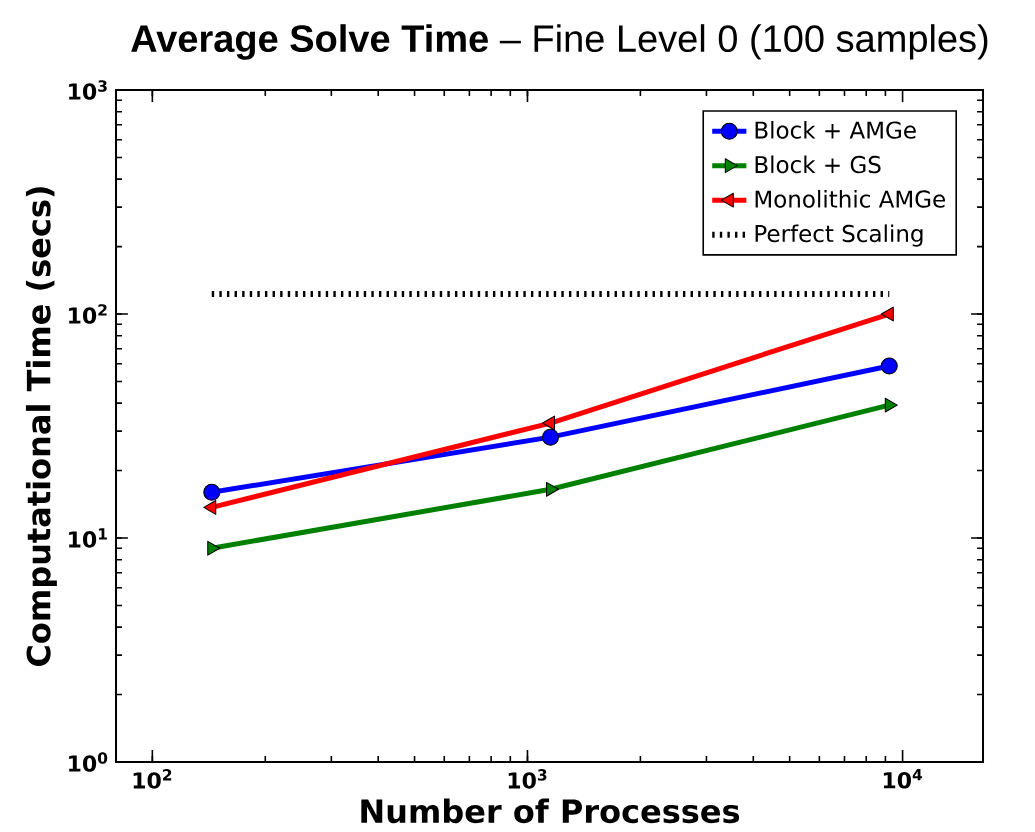 Image resolution: width=1035 pixels, height=832 pixels. I want to click on x-tick-label: 10$^{4}$, so click(903, 779).